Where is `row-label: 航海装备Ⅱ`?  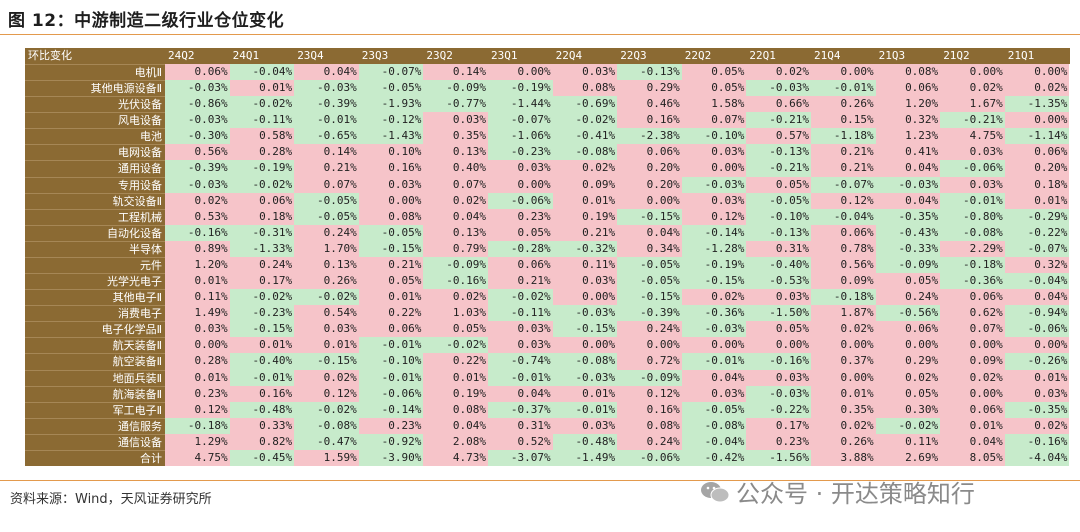
row-label: 航海装备Ⅱ is located at coordinates (95, 393).